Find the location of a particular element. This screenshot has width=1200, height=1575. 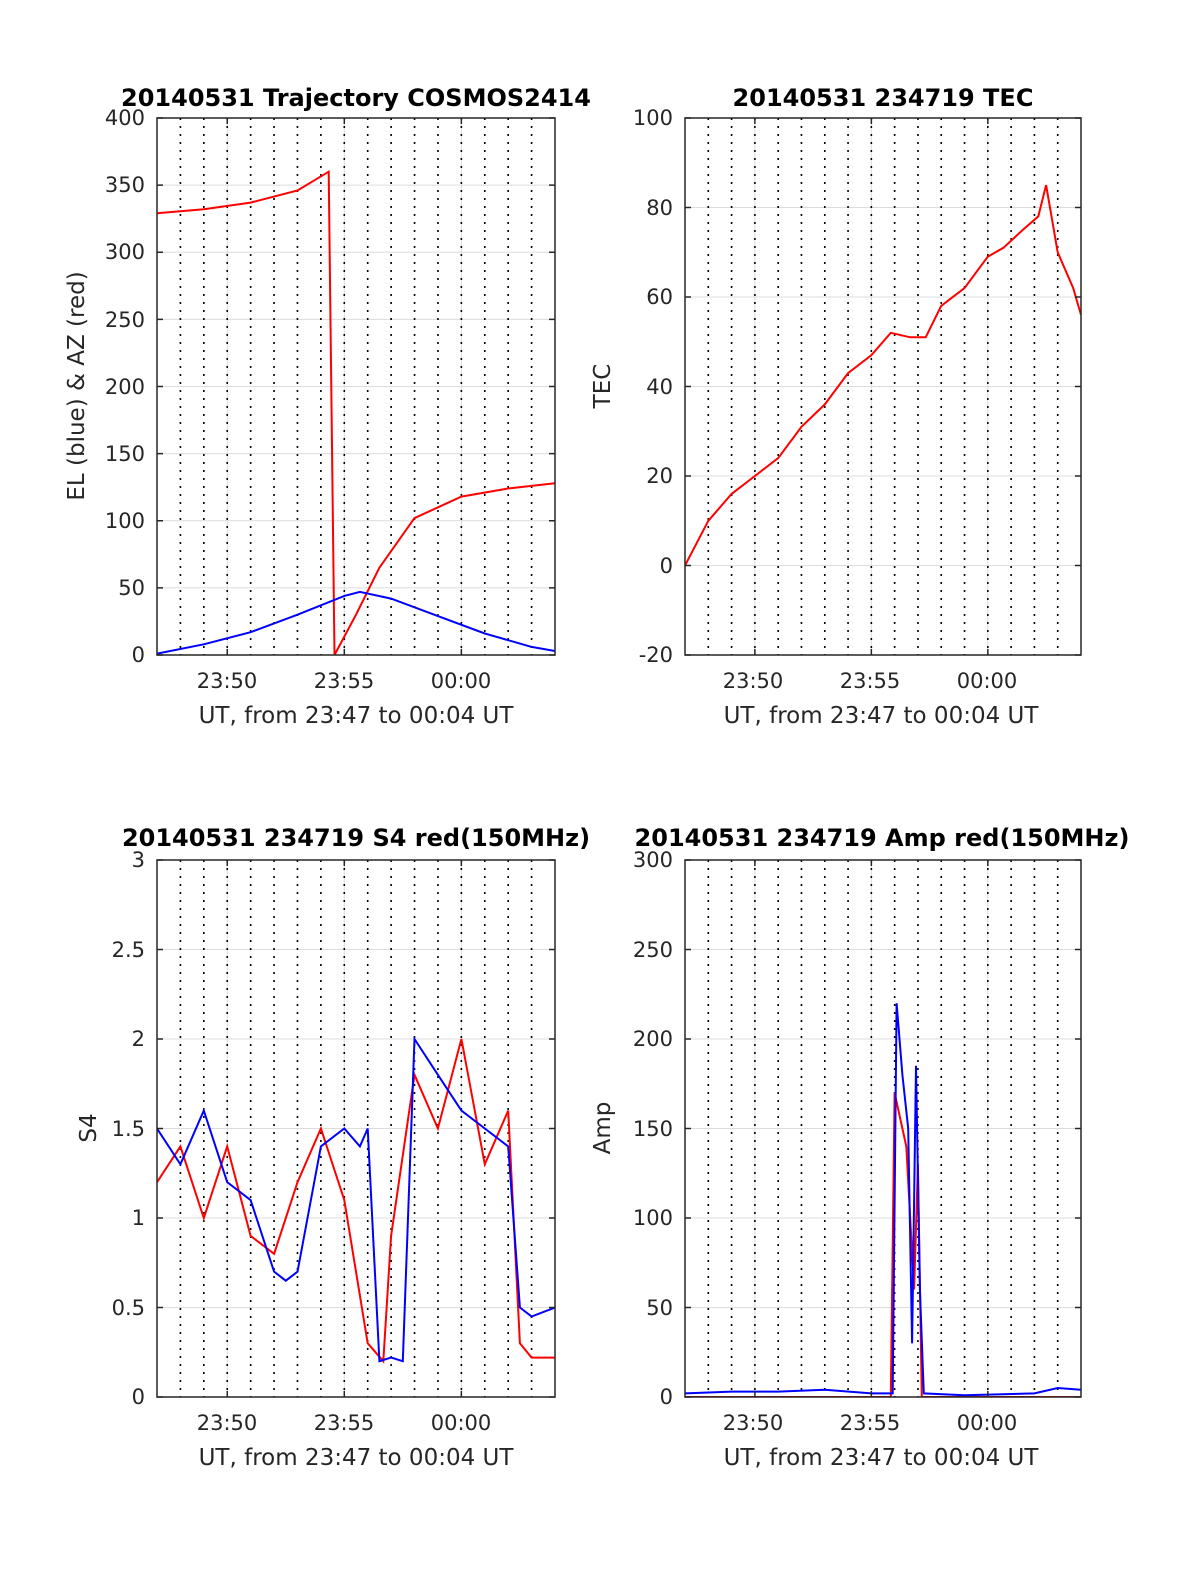

y-tick-label: 40 is located at coordinates (659, 387).